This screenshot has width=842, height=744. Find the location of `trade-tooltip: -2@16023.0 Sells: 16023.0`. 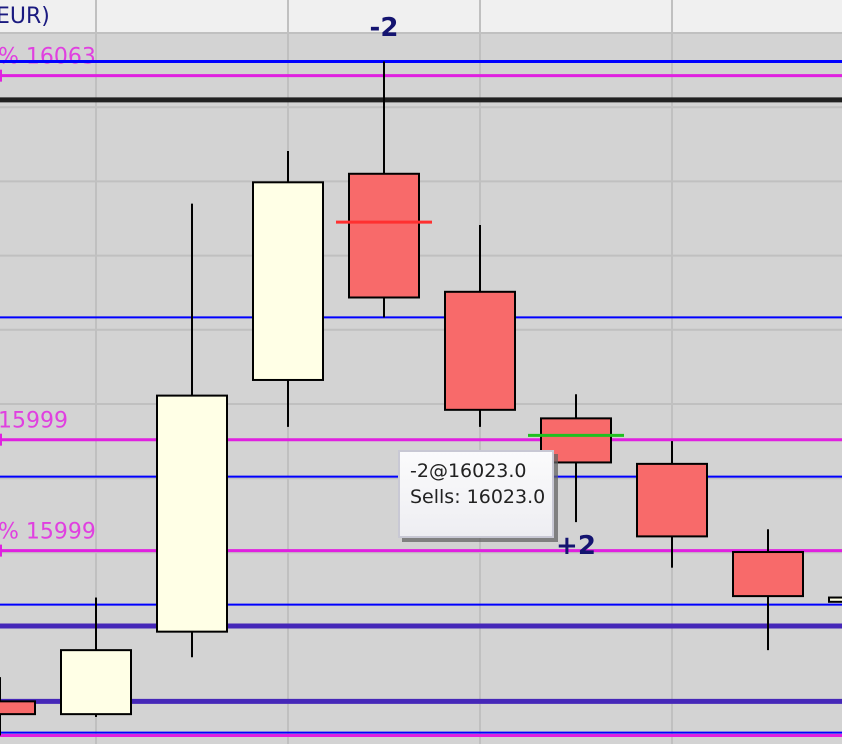

trade-tooltip: -2@16023.0 Sells: 16023.0 is located at coordinates (476, 494).